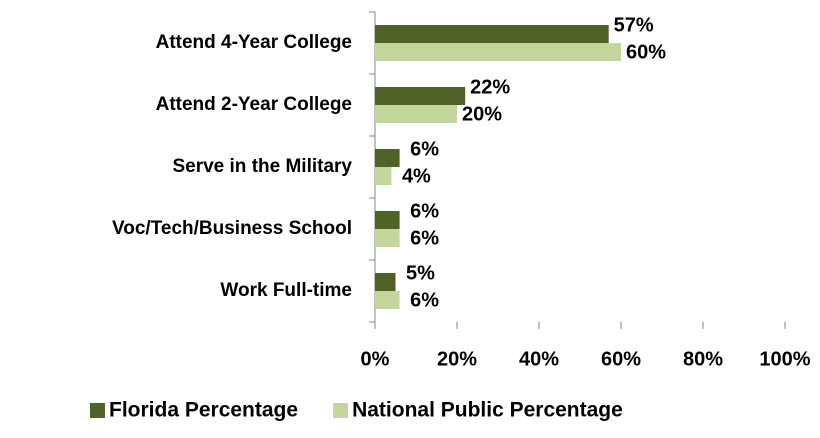 The image size is (820, 438). Describe the element at coordinates (539, 359) in the screenshot. I see `x-tick-label: 40%` at that location.